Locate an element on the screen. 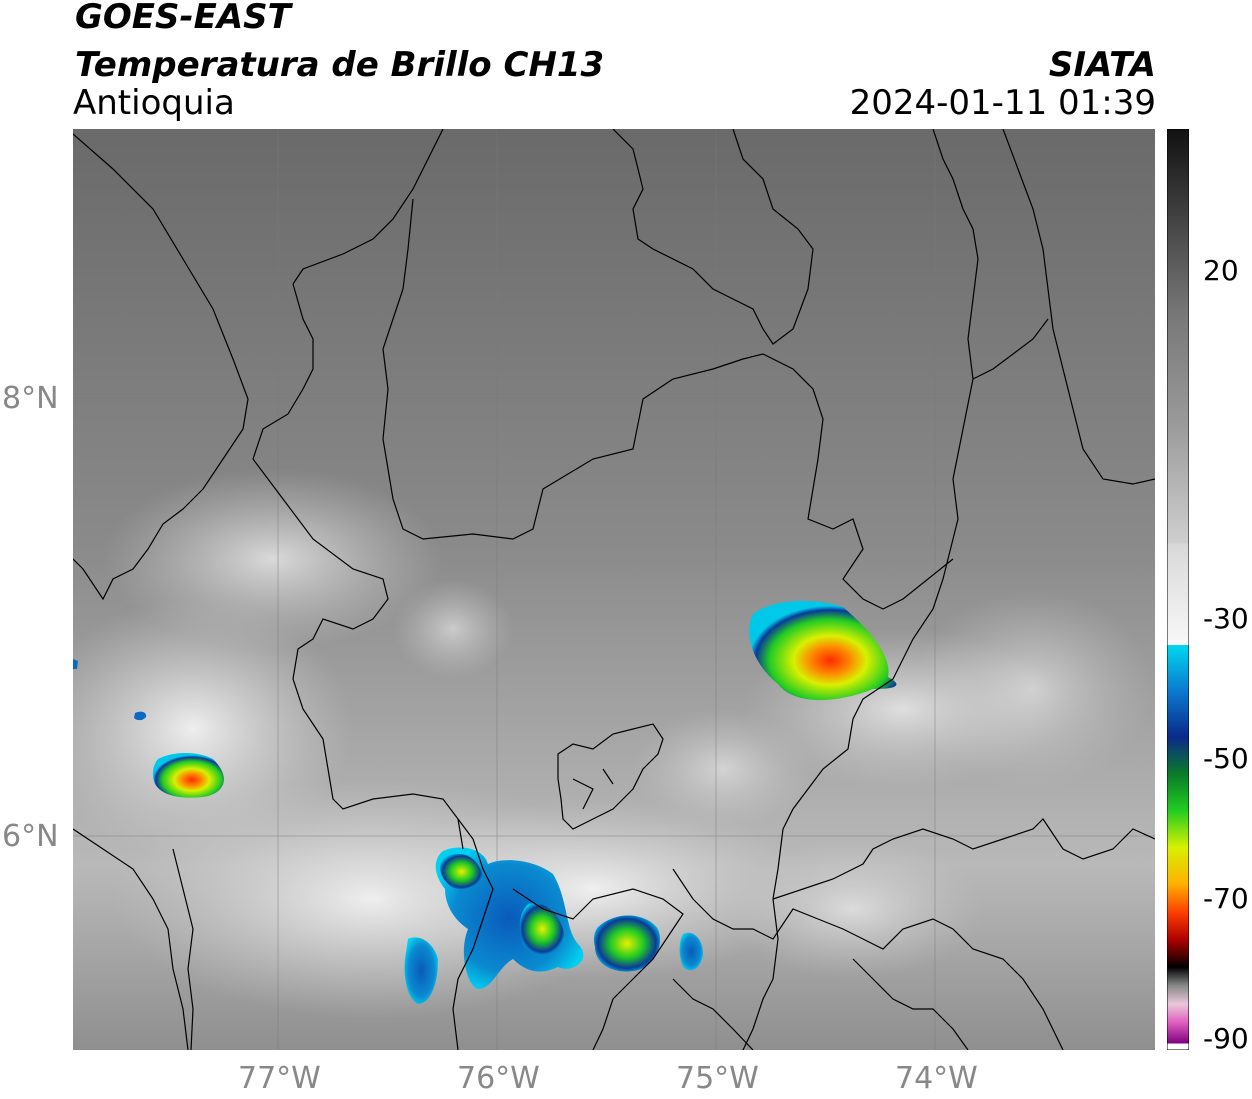 The width and height of the screenshot is (1252, 1099). cb-tick-minus70: -70 is located at coordinates (1226, 898).